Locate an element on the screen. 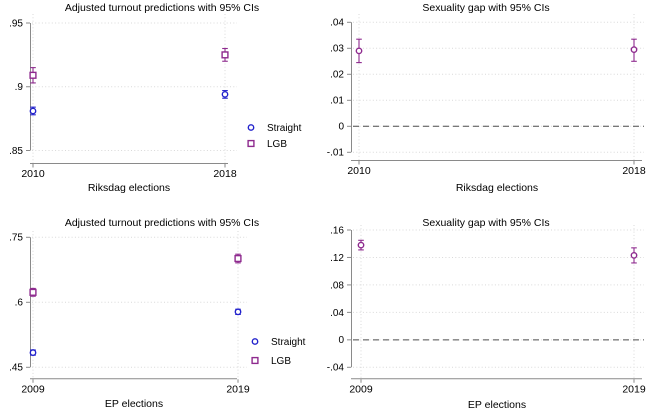  y-tick-label: .75 is located at coordinates (16, 238).